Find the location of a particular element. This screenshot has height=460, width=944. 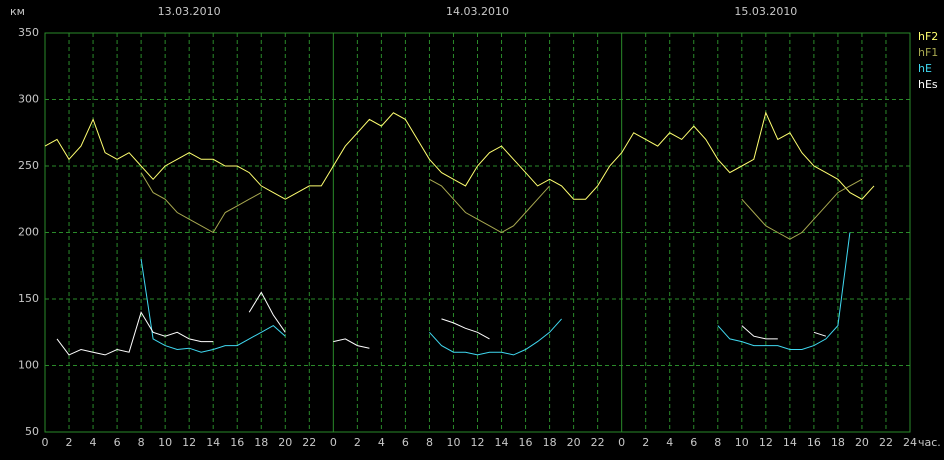

y-tick-label: 150 is located at coordinates (28, 298).